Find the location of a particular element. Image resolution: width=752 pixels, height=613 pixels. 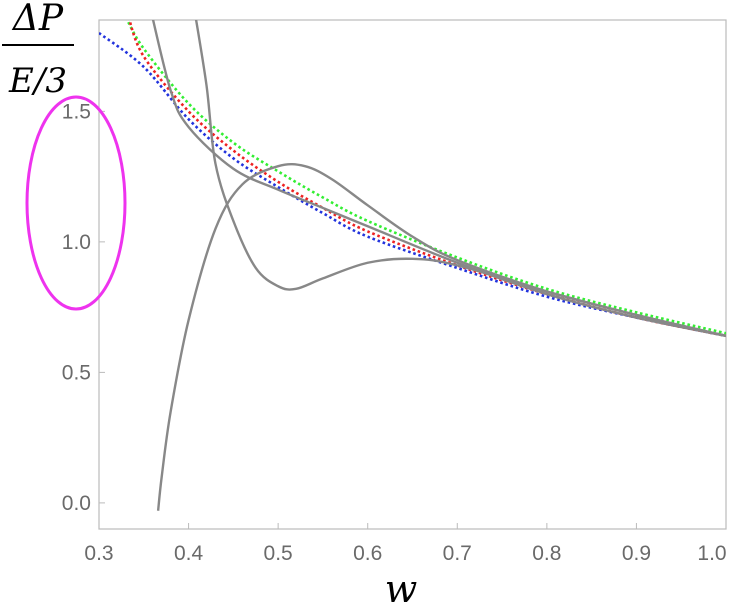

y-axis-label-numerator: ΔP is located at coordinates (37, 19).